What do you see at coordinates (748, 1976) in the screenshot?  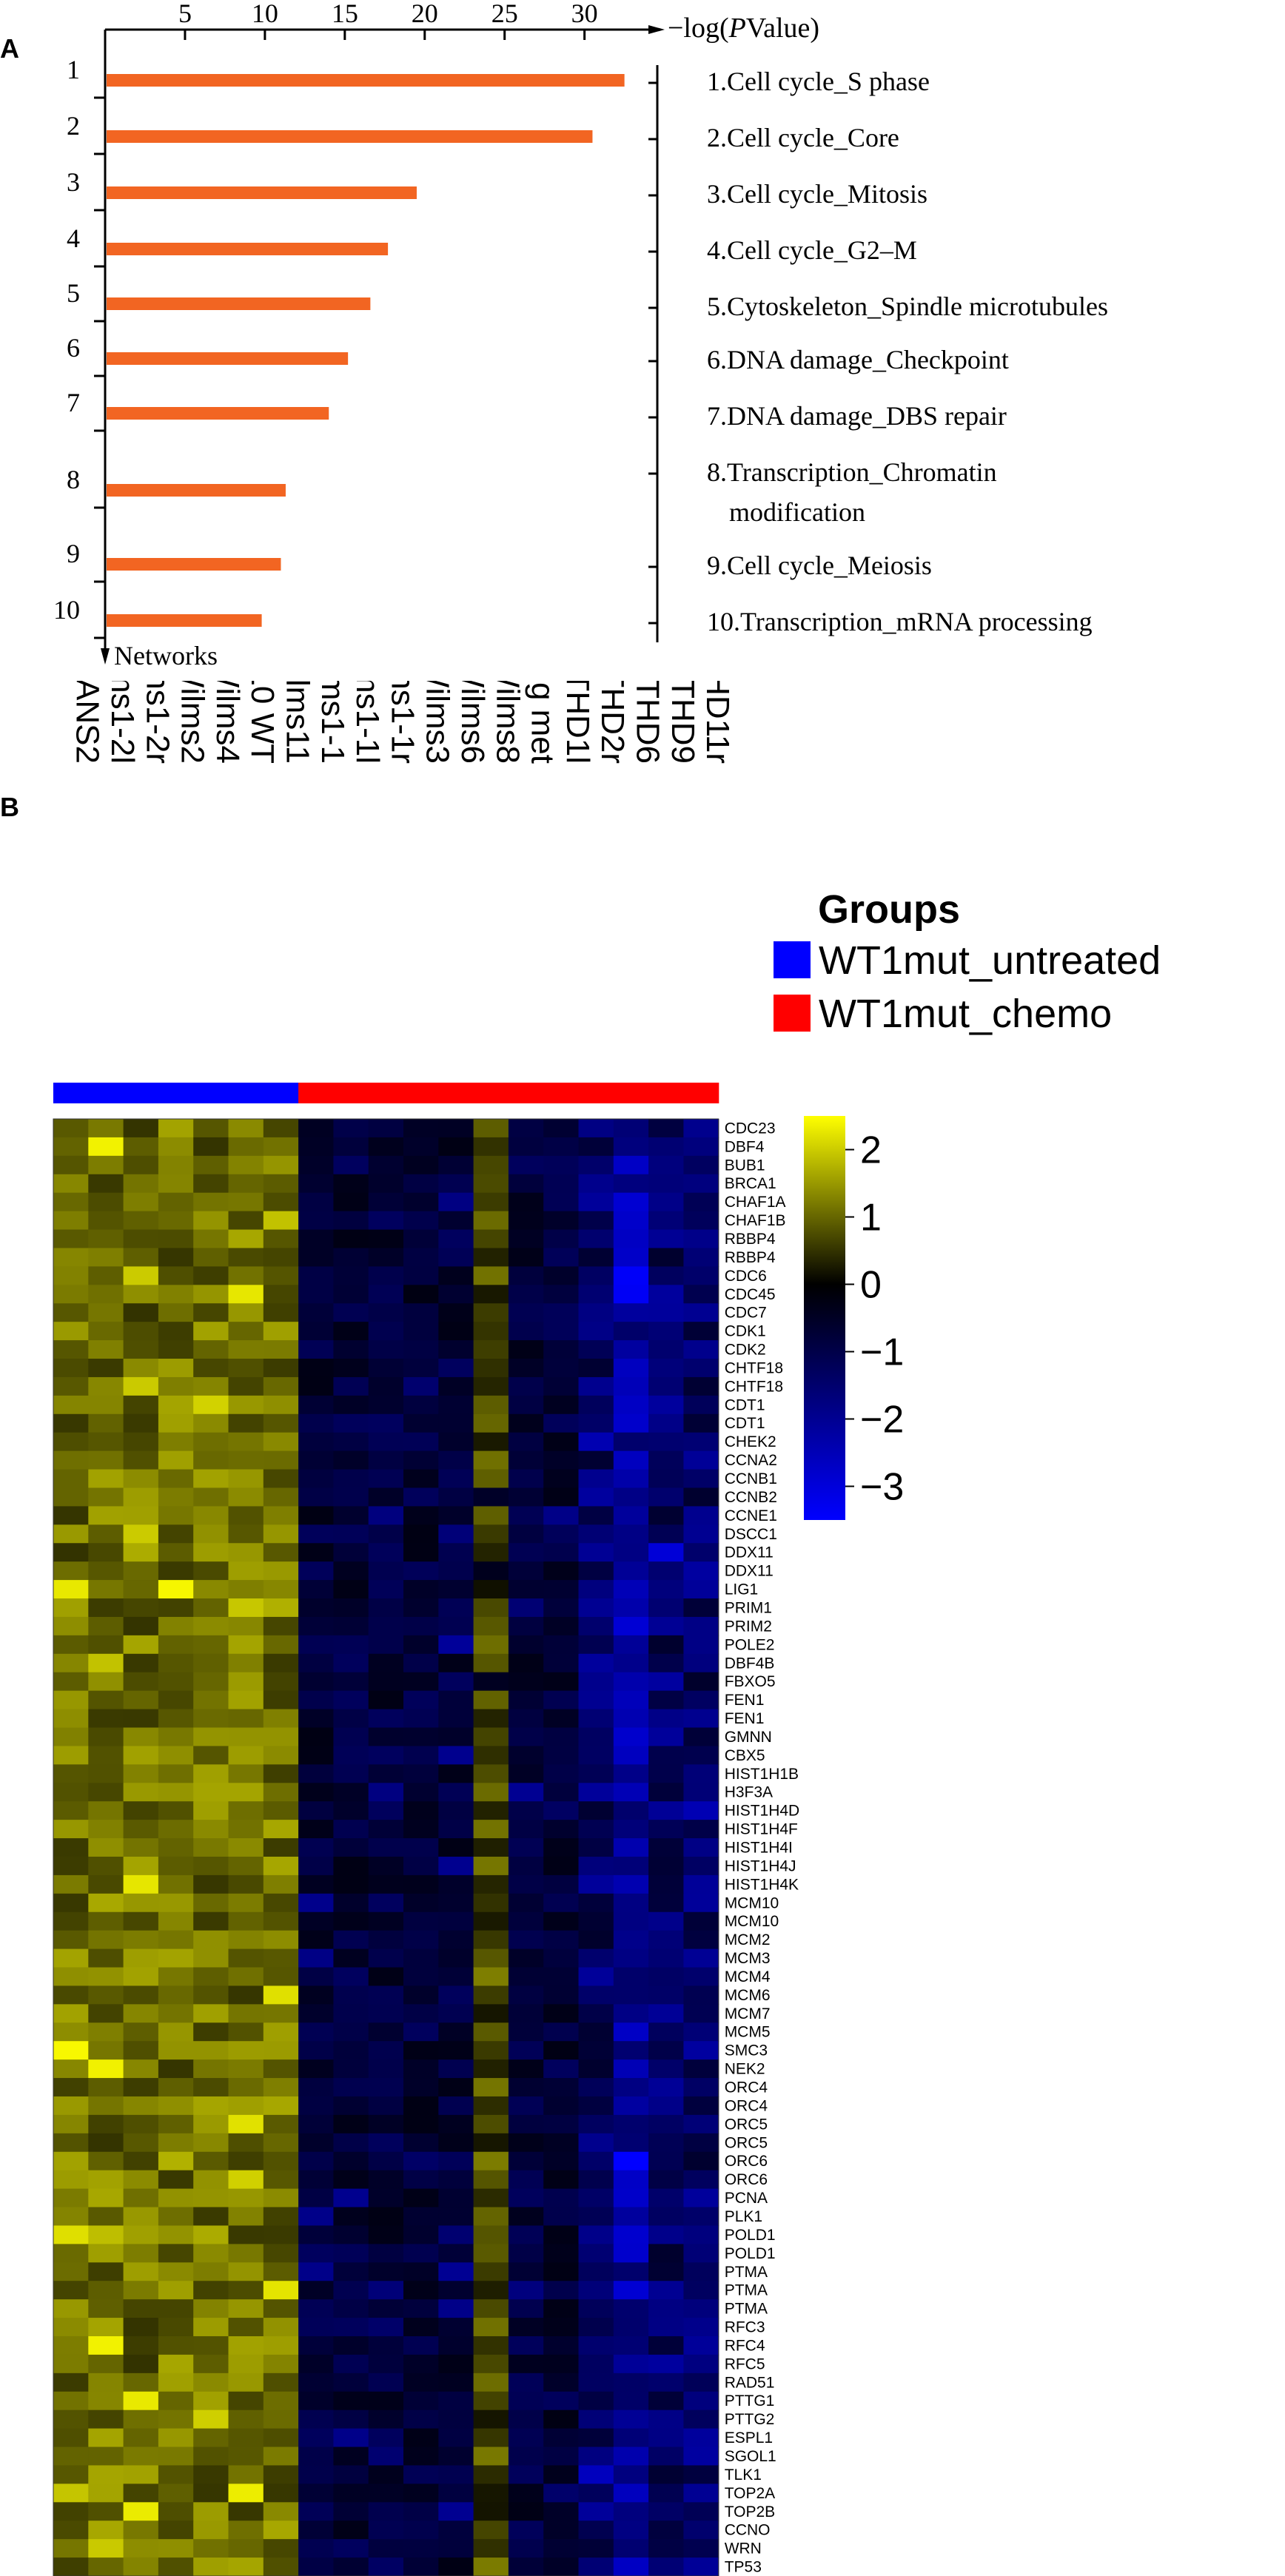 I see `gene-label: MCM4` at bounding box center [748, 1976].